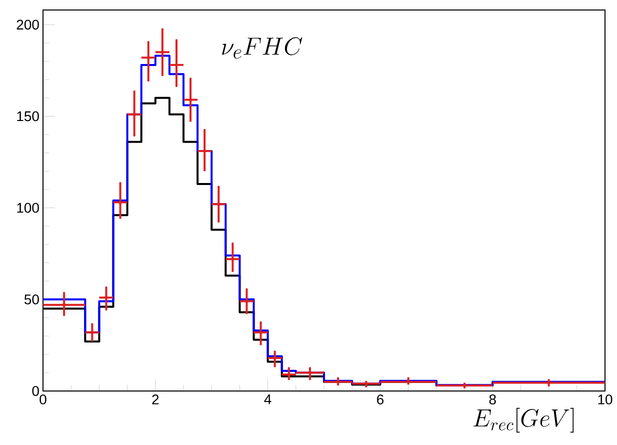  I want to click on x-tick-label: 10, so click(605, 399).